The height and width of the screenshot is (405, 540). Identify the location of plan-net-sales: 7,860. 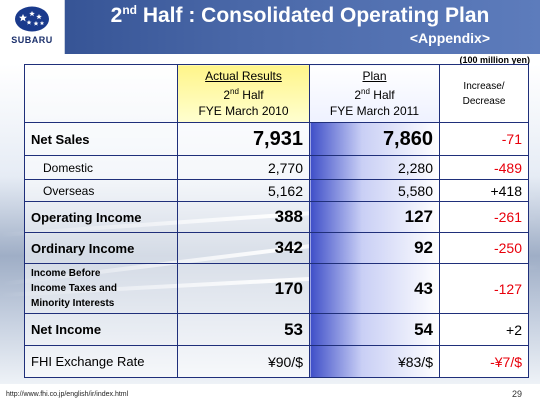
(374, 139).